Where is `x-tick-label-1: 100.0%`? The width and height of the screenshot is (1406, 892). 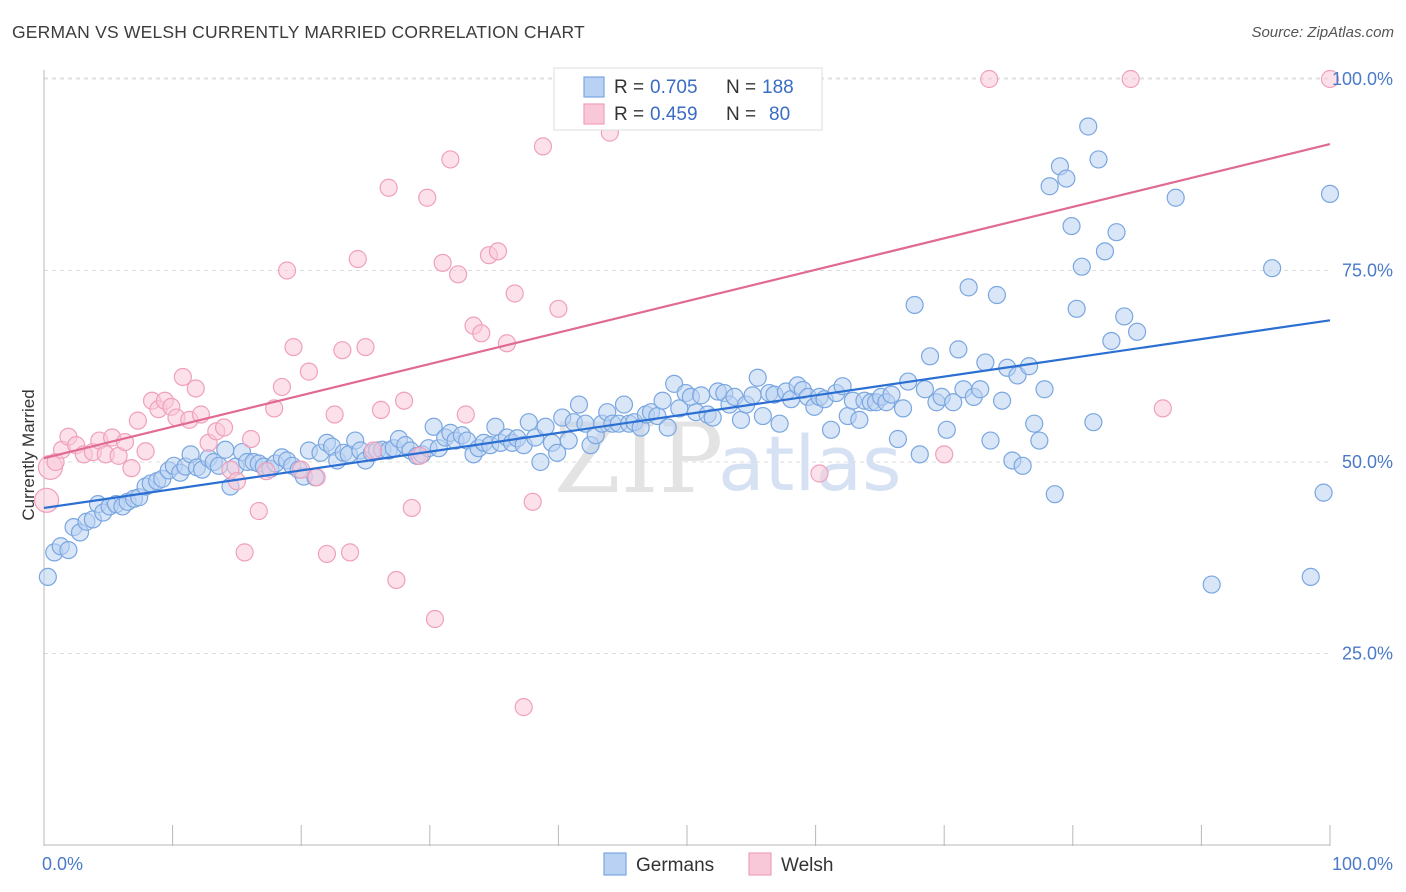 x-tick-label-1: 100.0% is located at coordinates (1362, 864).